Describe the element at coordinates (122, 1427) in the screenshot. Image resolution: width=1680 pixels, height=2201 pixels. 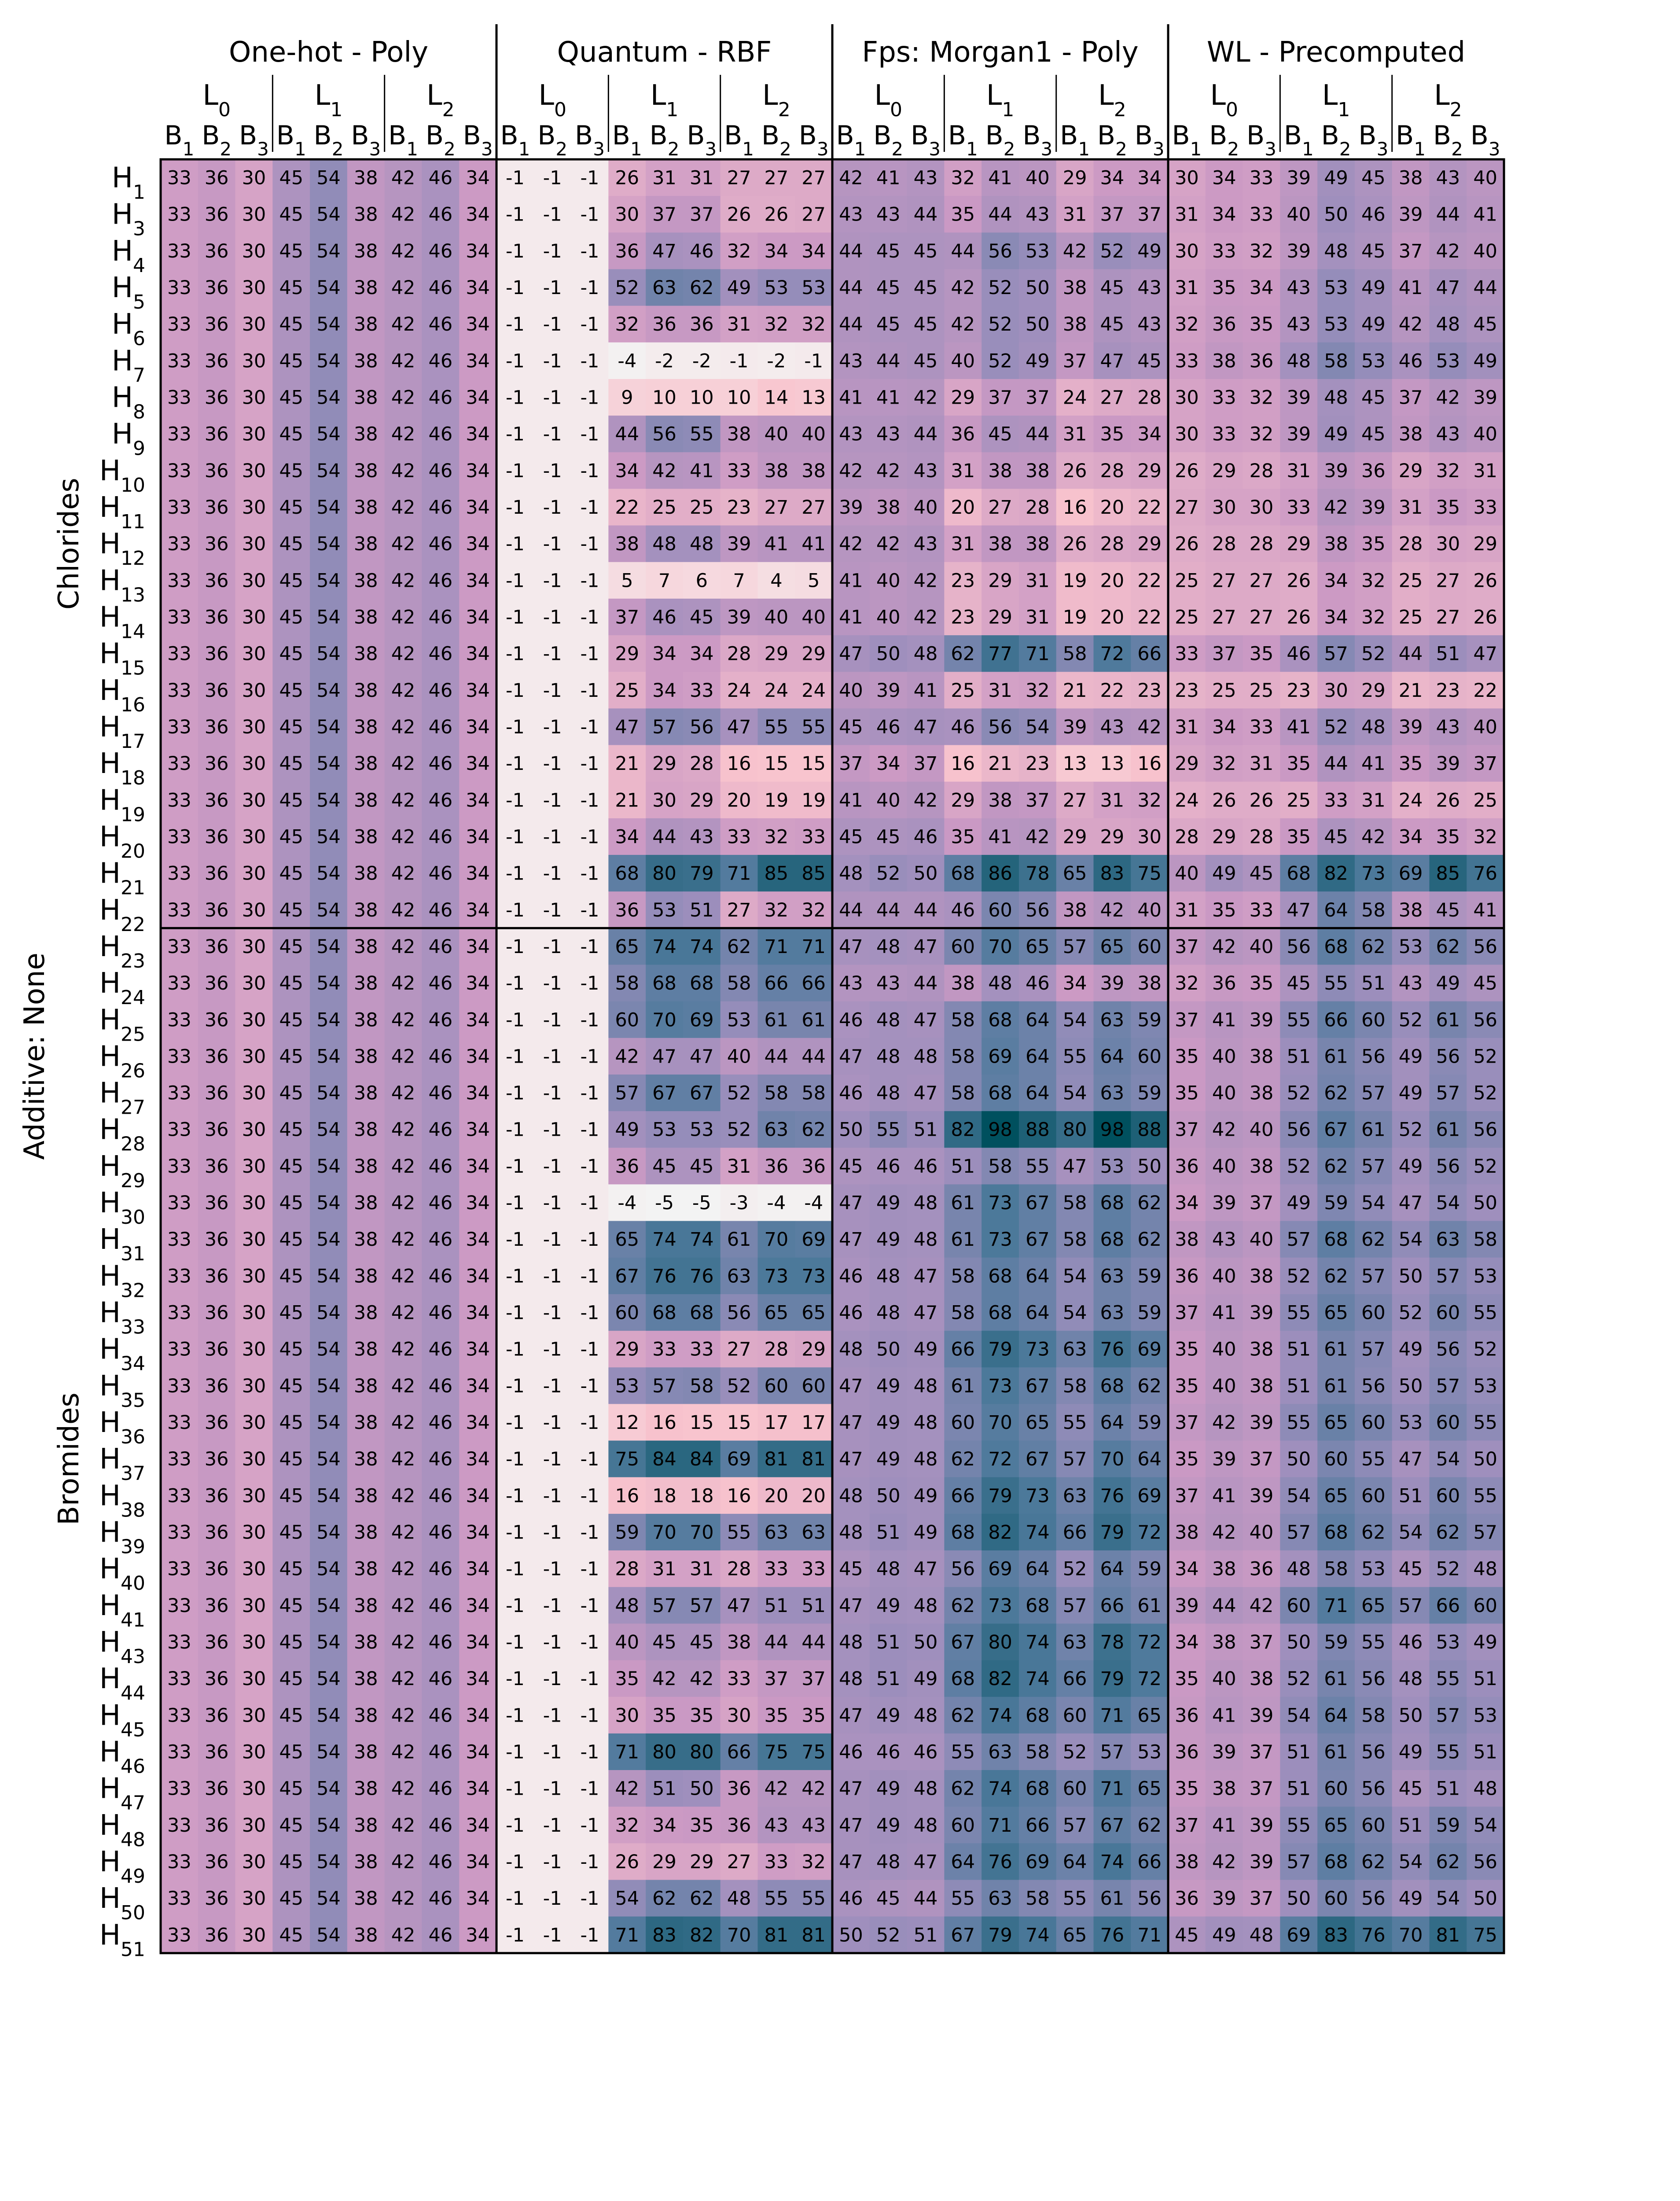
I see `row-header: H36` at that location.